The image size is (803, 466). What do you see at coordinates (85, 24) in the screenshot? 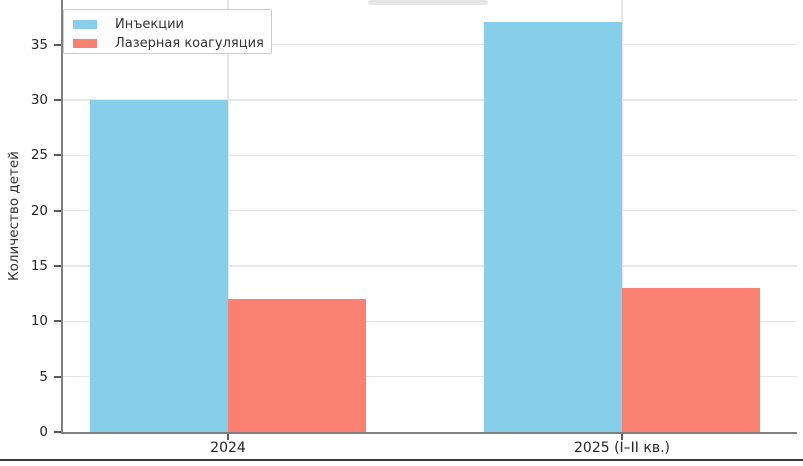
I see `legend-swatch-injections` at bounding box center [85, 24].